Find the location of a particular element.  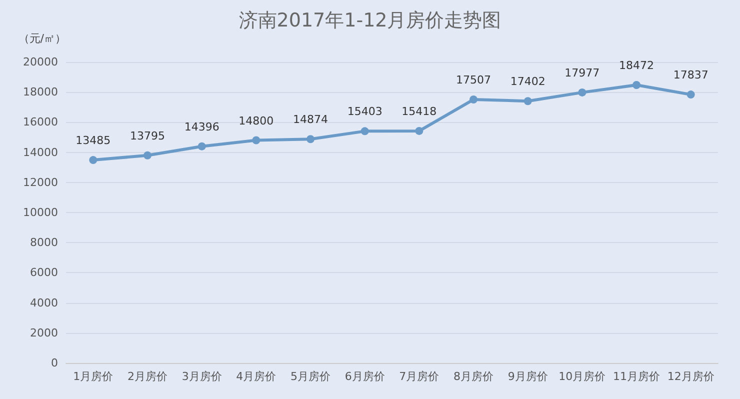

x-tick-label: 12月房价 is located at coordinates (690, 376).